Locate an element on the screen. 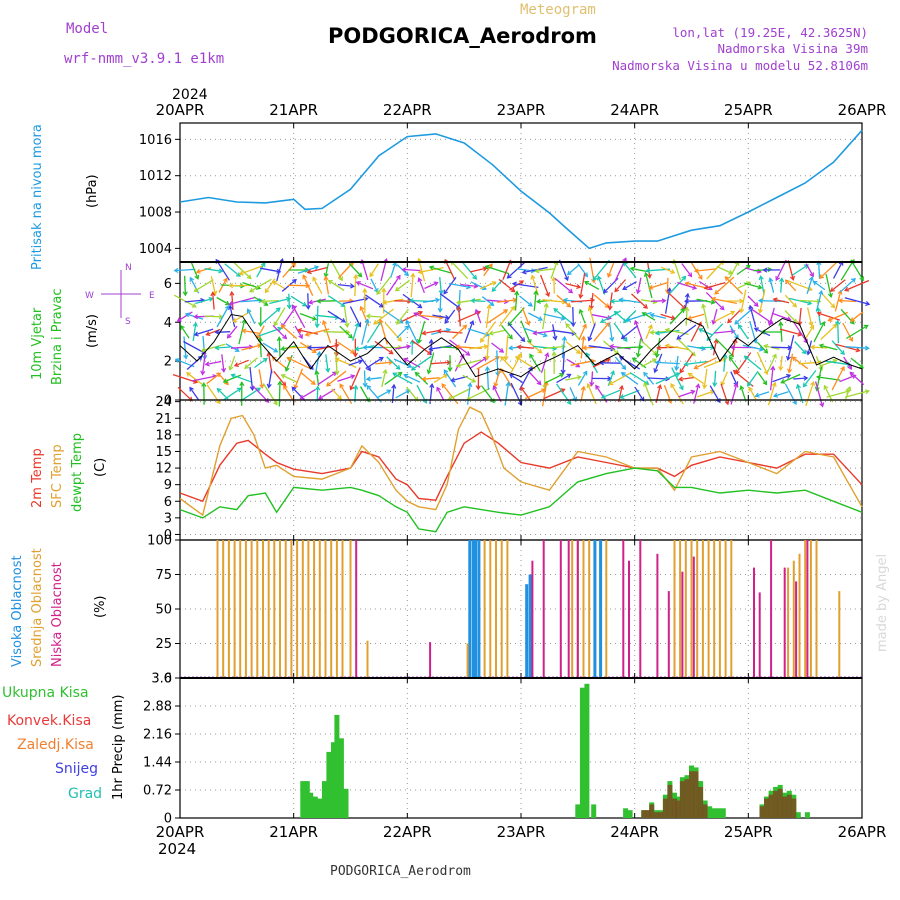 Image resolution: width=900 pixels, height=900 pixels. lonlat-label: lon,lat (19.25E, 42.3625N) is located at coordinates (770, 32).